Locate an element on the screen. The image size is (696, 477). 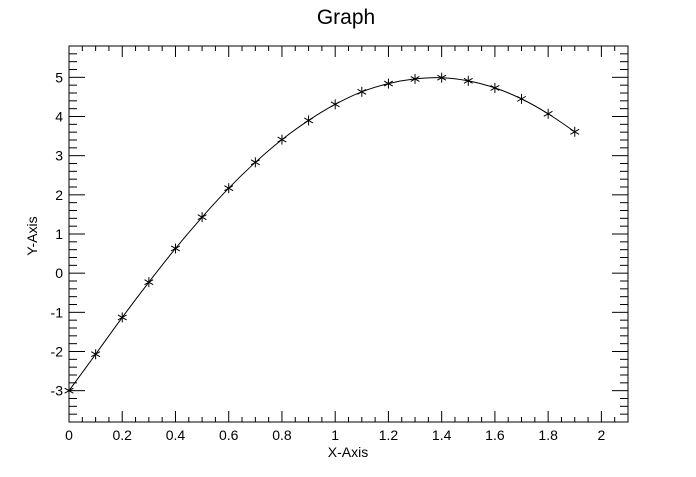
x-tick-label: 0 is located at coordinates (69, 435).